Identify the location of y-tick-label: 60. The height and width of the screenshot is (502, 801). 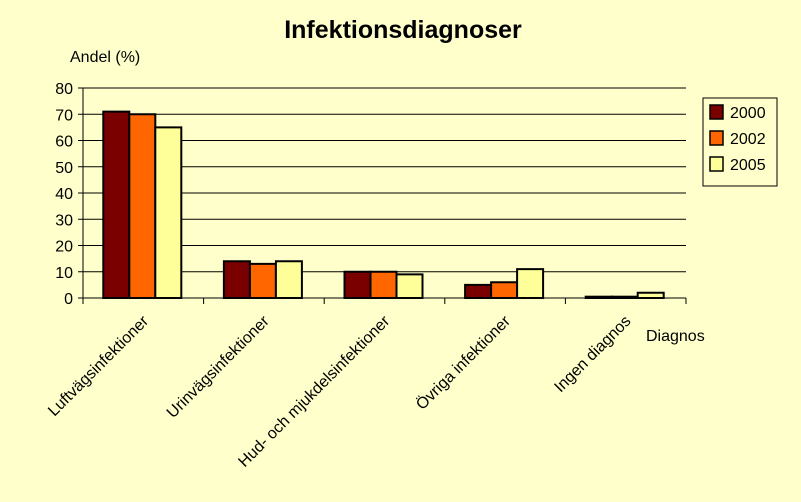
(64, 142).